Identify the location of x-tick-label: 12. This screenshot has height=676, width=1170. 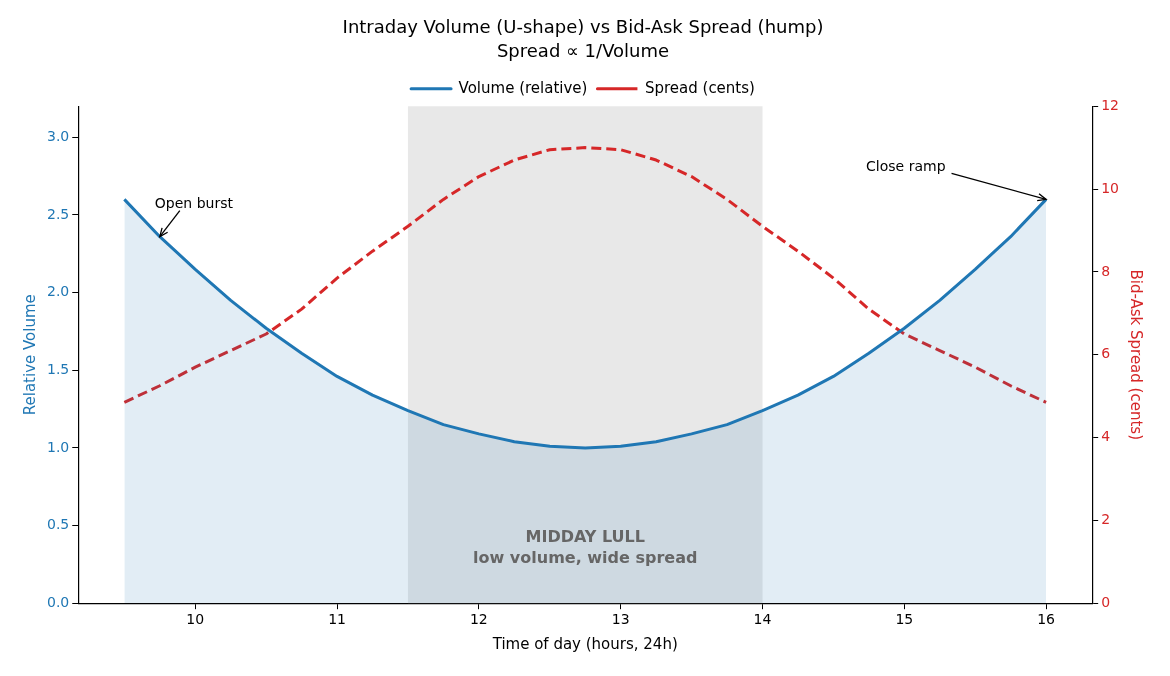
(478, 619).